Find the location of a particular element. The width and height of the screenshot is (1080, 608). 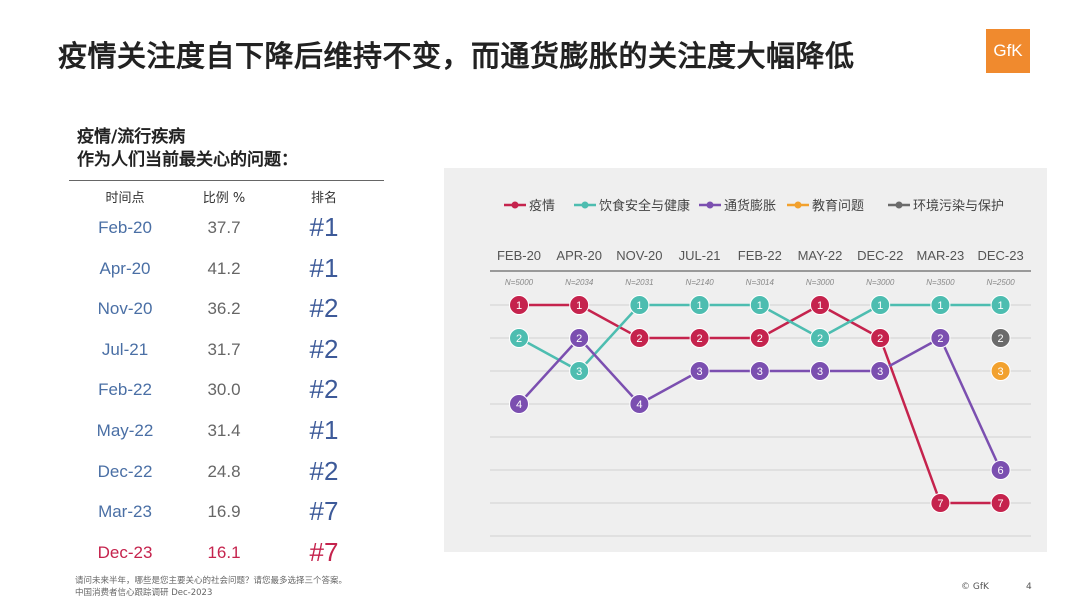

row-value: 41.2 is located at coordinates (224, 268).